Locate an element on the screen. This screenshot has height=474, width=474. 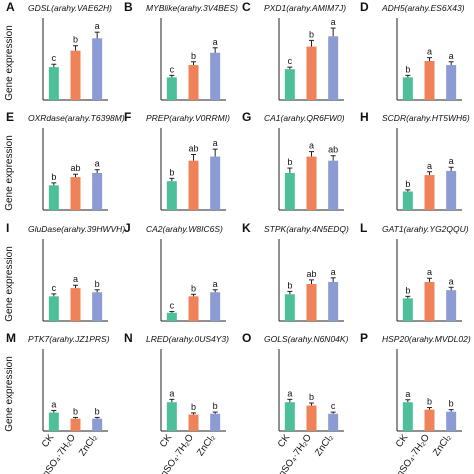
panel-title-a: GDSL(arahy.VAE62H) is located at coordinates (70, 8).